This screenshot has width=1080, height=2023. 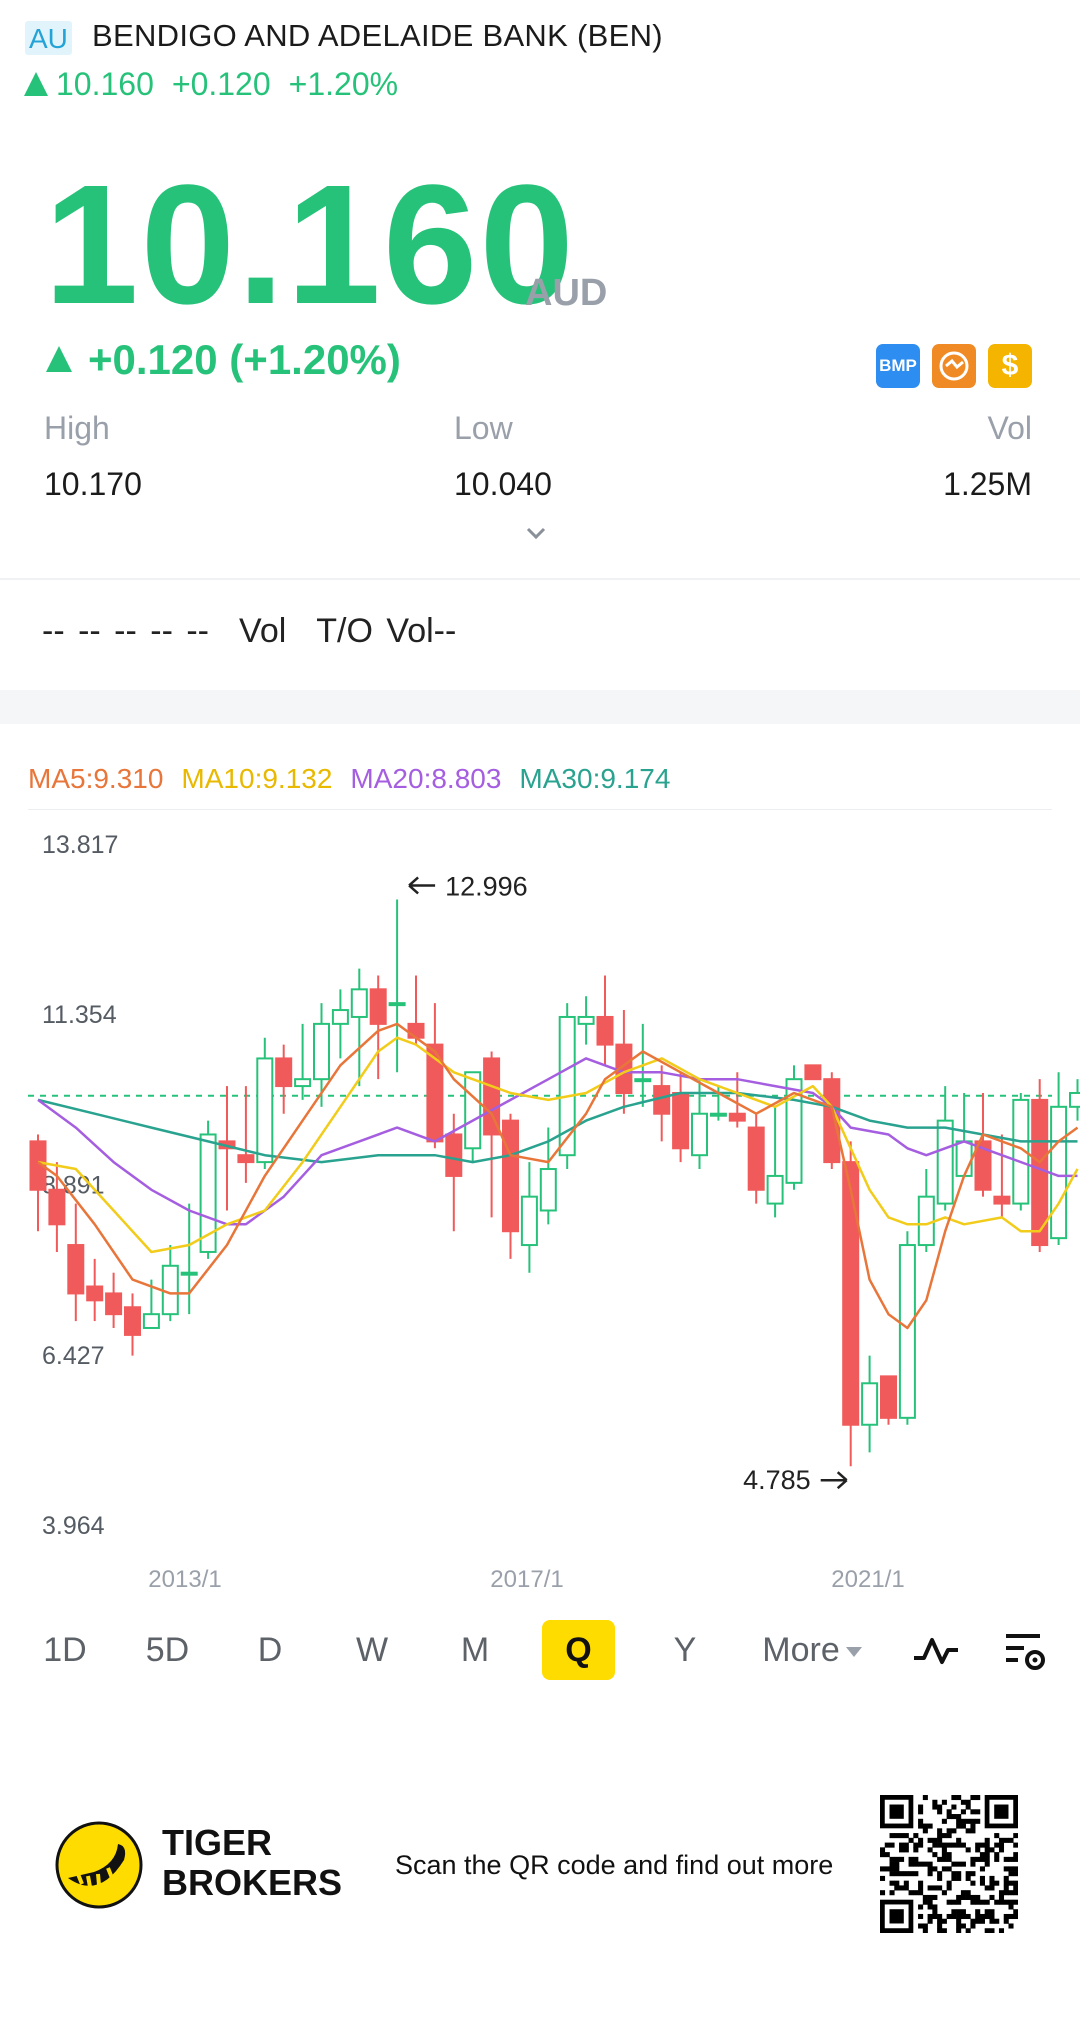 What do you see at coordinates (79, 1015) in the screenshot?
I see `y-tick-label: 11.354` at bounding box center [79, 1015].